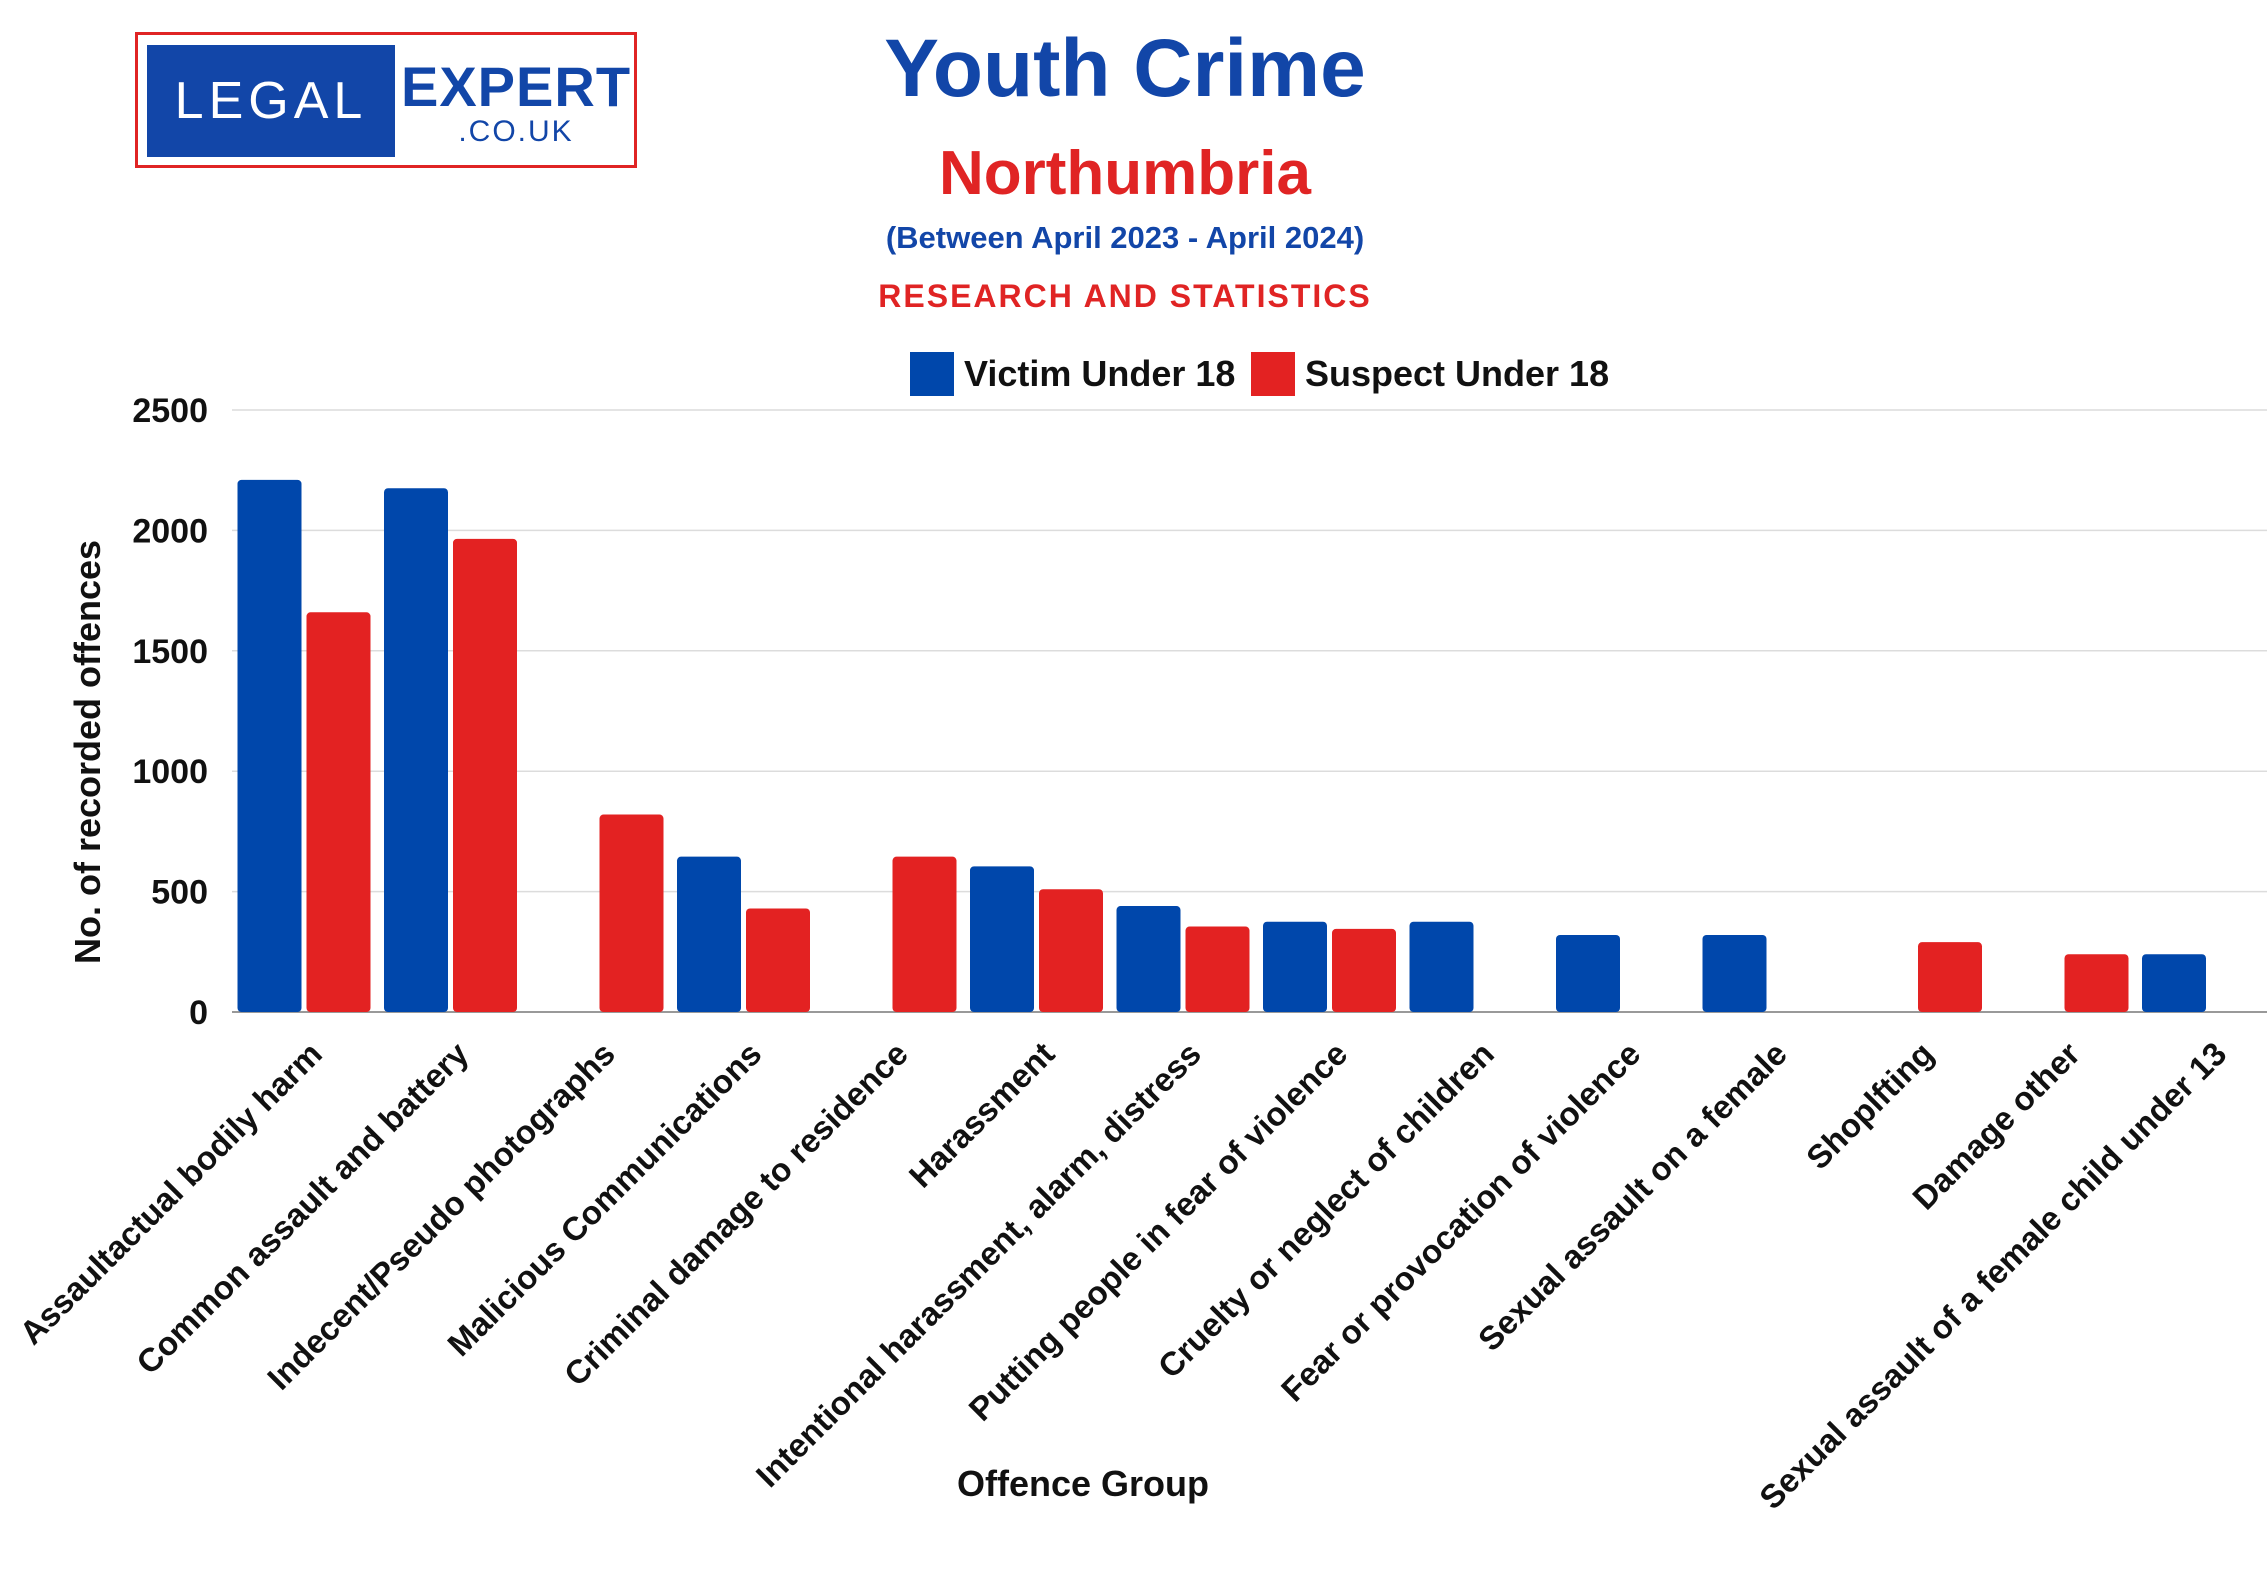  What do you see at coordinates (1125, 237) in the screenshot?
I see `chart-period: (Between April 2023 - April 2024)` at bounding box center [1125, 237].